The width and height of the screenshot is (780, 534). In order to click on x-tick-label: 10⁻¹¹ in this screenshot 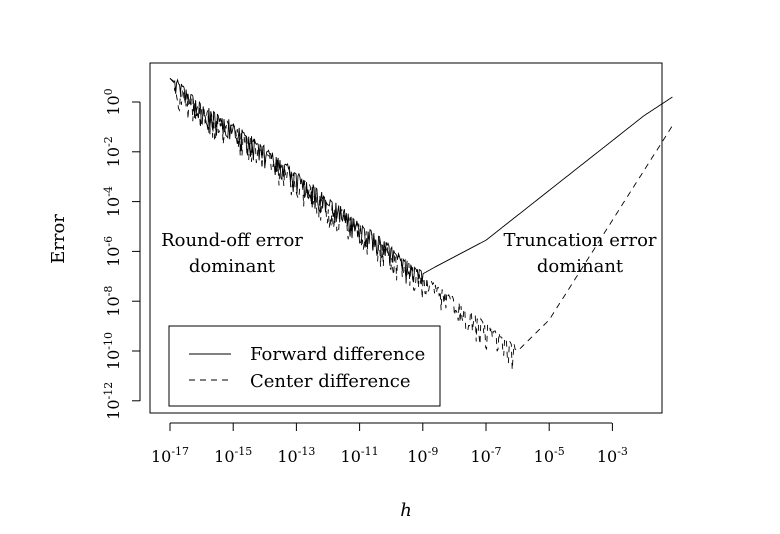, I will do `click(360, 455)`.